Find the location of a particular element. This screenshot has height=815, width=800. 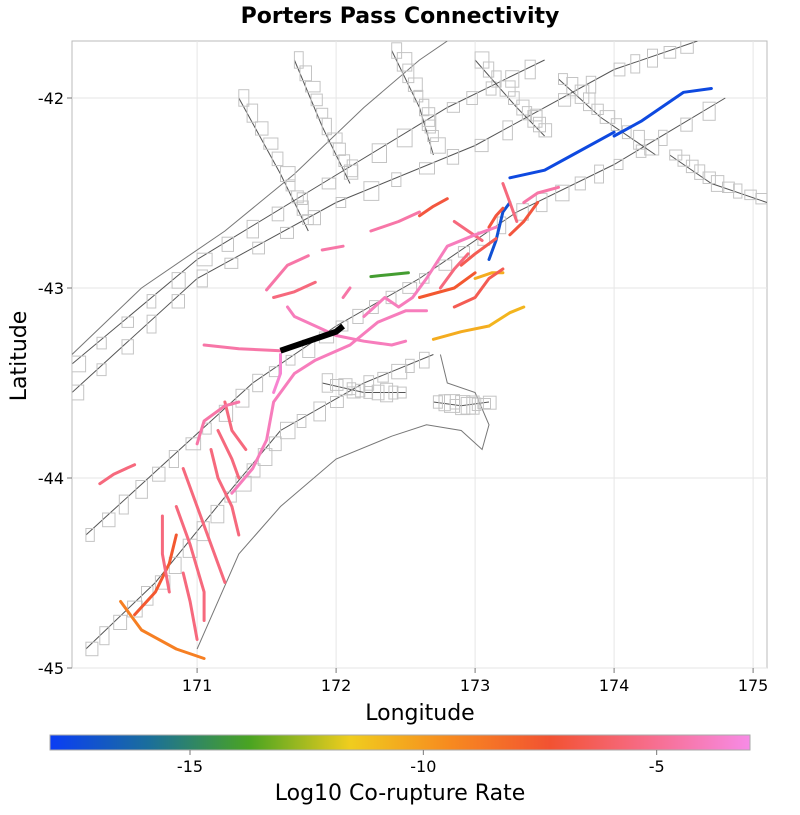

x-tick-label: 175 is located at coordinates (753, 685).